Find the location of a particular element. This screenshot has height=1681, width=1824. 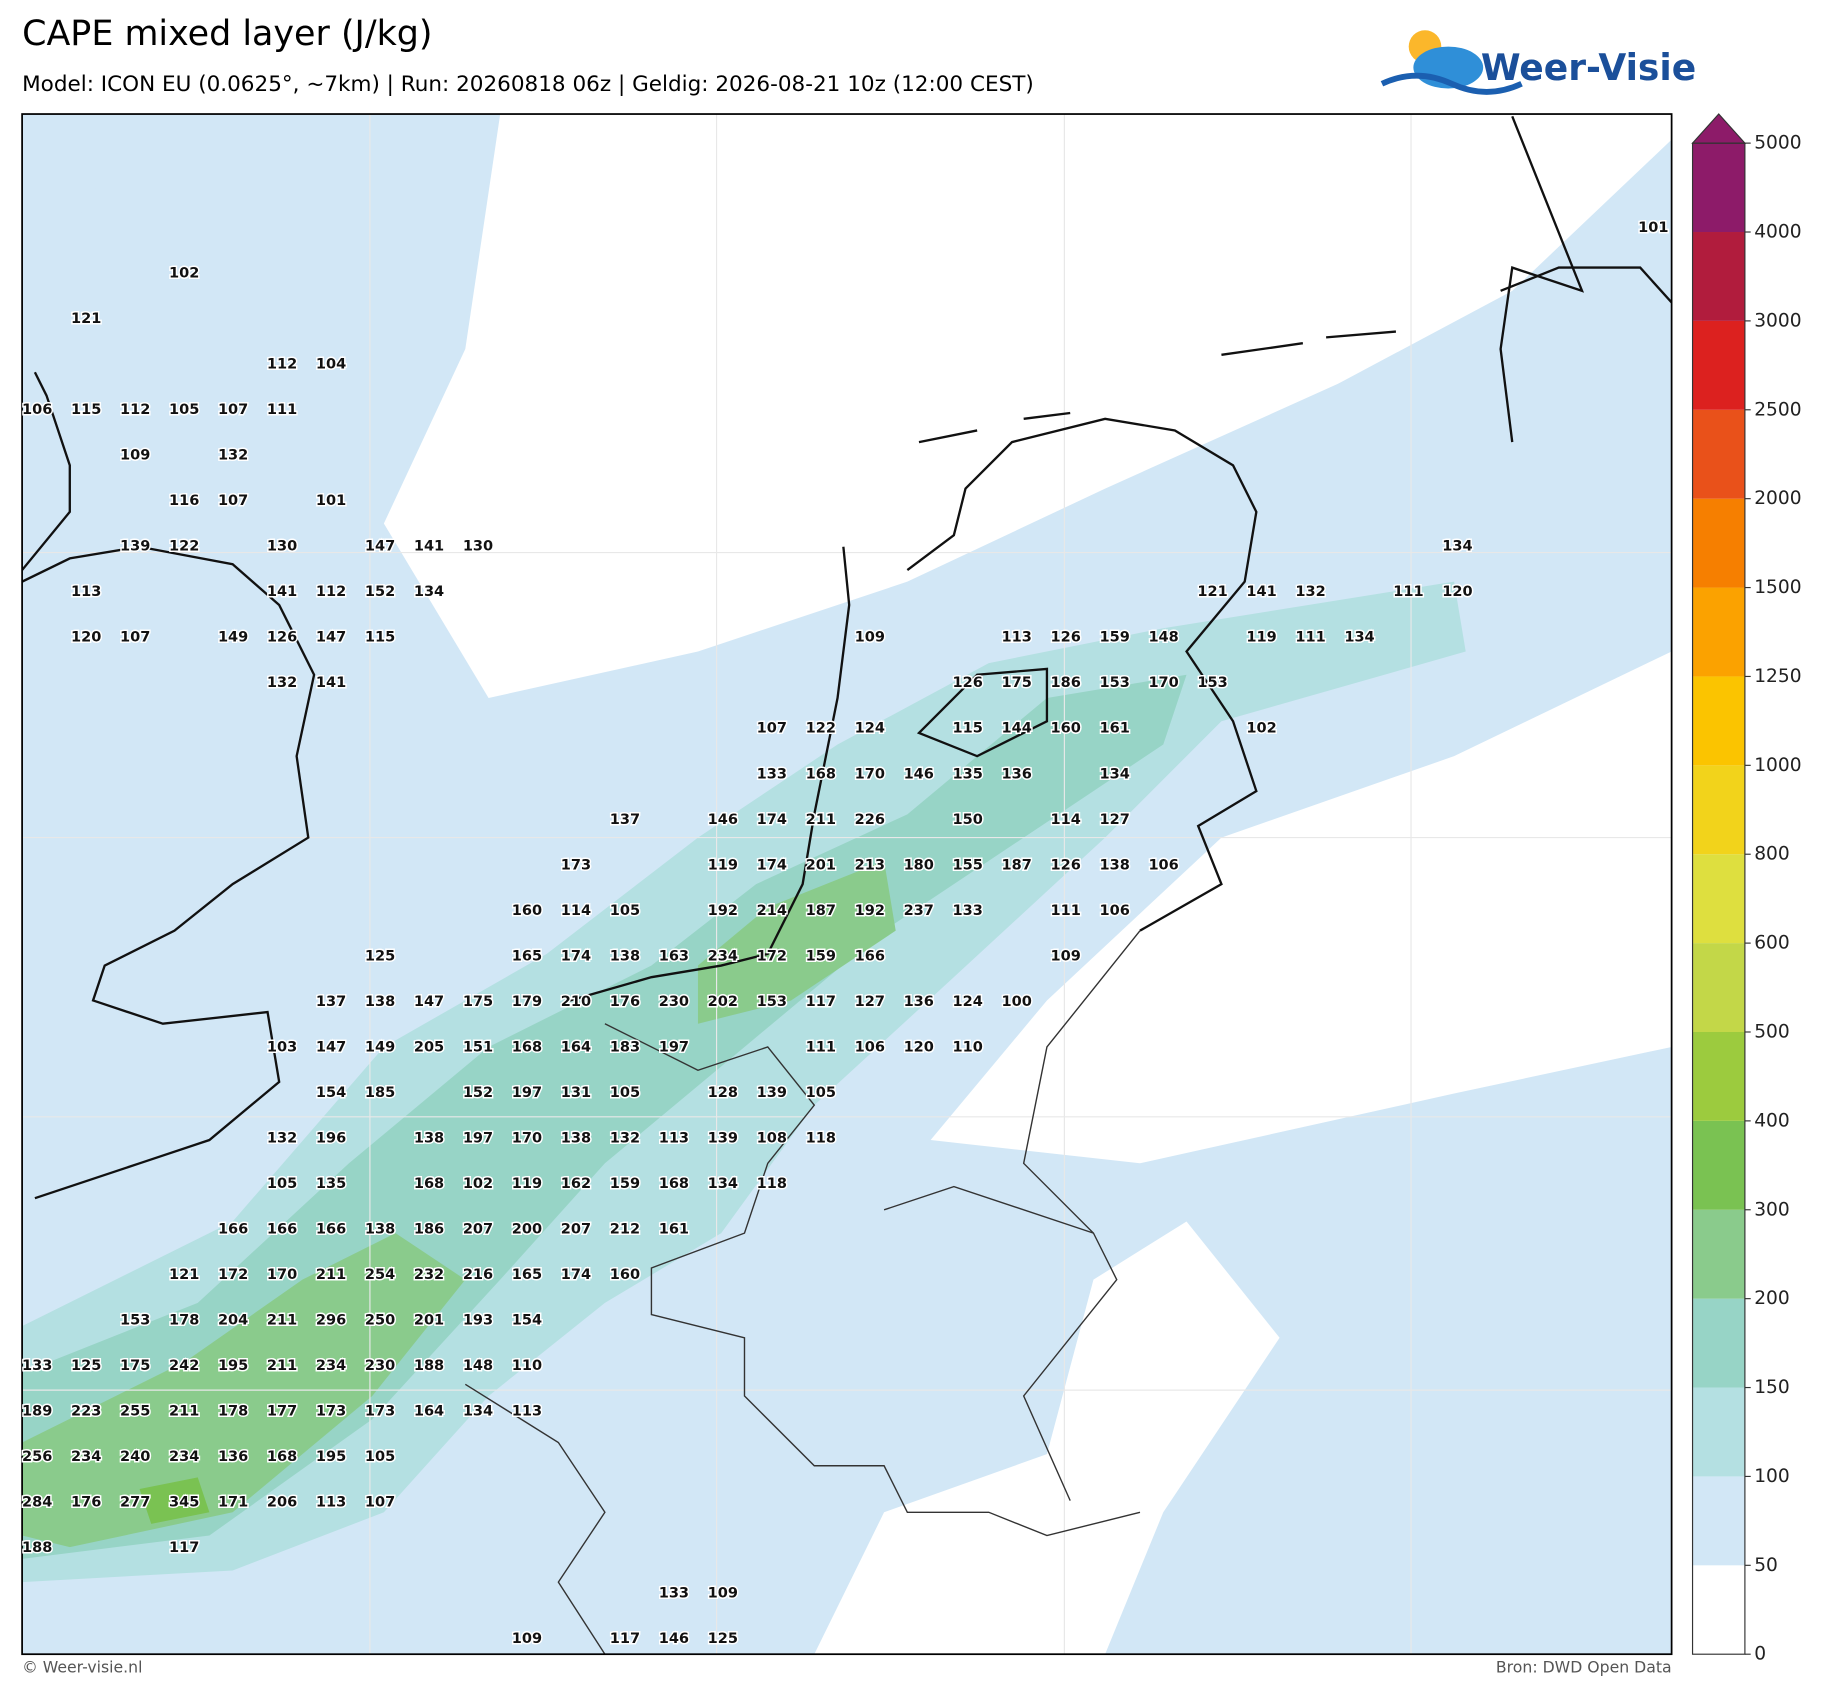

cape-value-label: 178 is located at coordinates (184, 1320).